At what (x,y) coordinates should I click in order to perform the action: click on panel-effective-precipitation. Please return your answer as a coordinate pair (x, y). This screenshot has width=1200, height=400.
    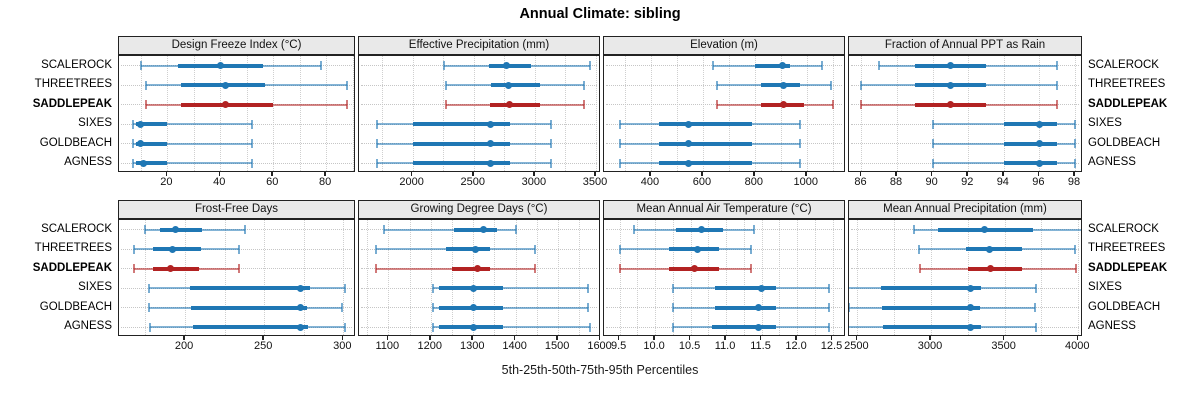
    Looking at the image, I should click on (479, 113).